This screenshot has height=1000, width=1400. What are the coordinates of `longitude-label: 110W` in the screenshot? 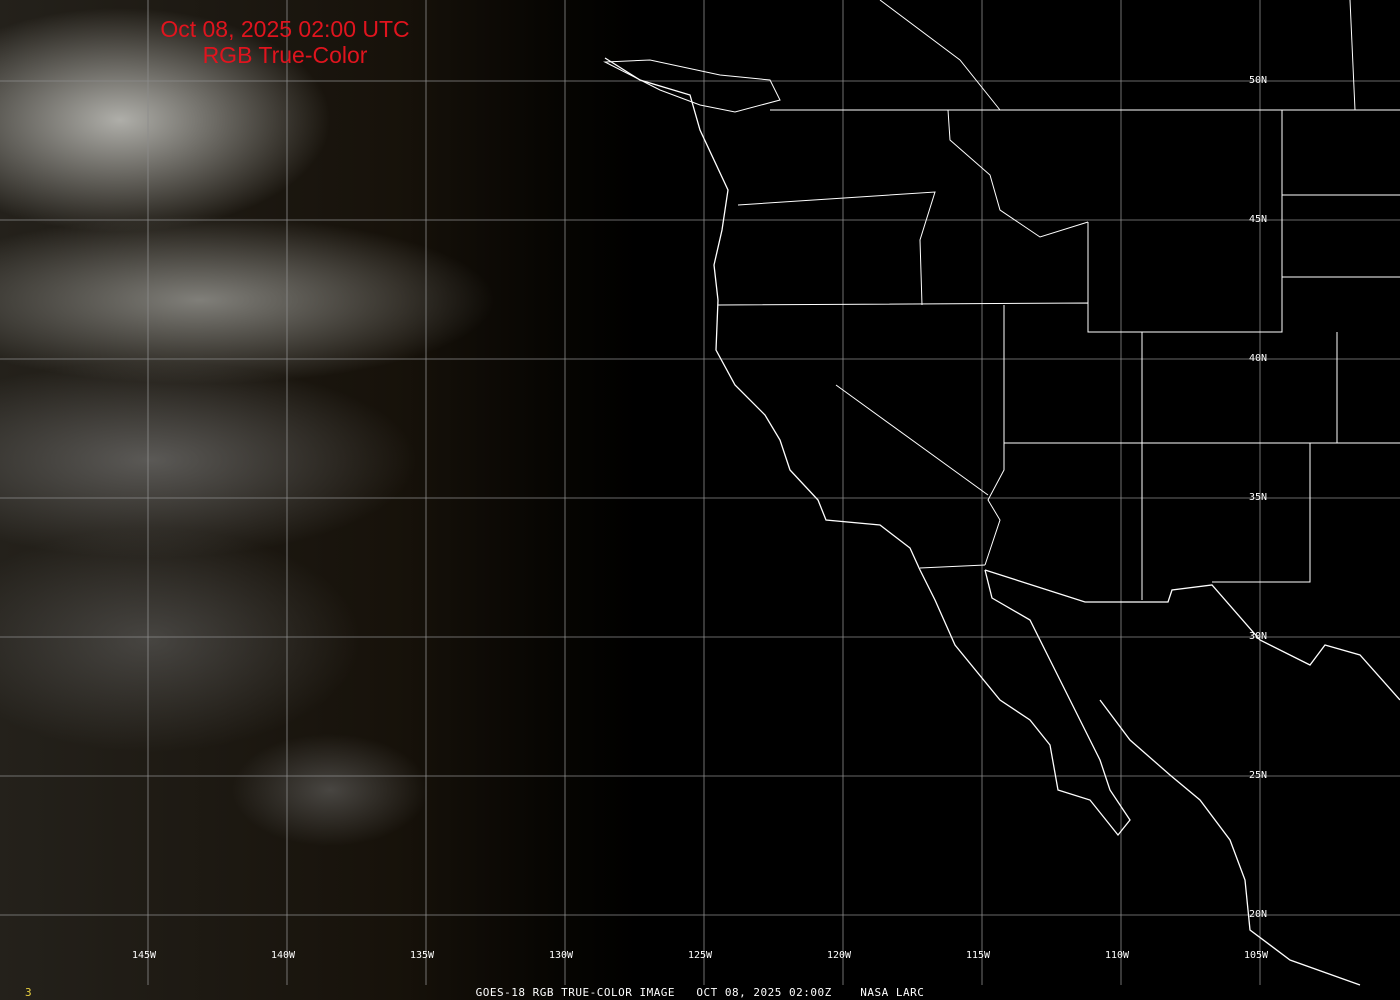 It's located at (1117, 955).